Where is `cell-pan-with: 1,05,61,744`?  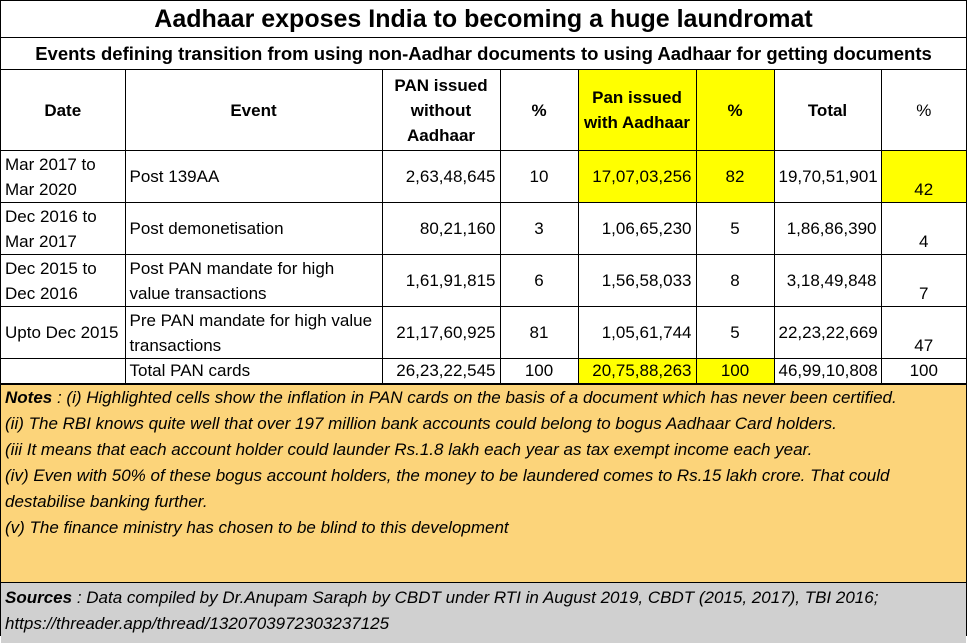 cell-pan-with: 1,05,61,744 is located at coordinates (637, 332).